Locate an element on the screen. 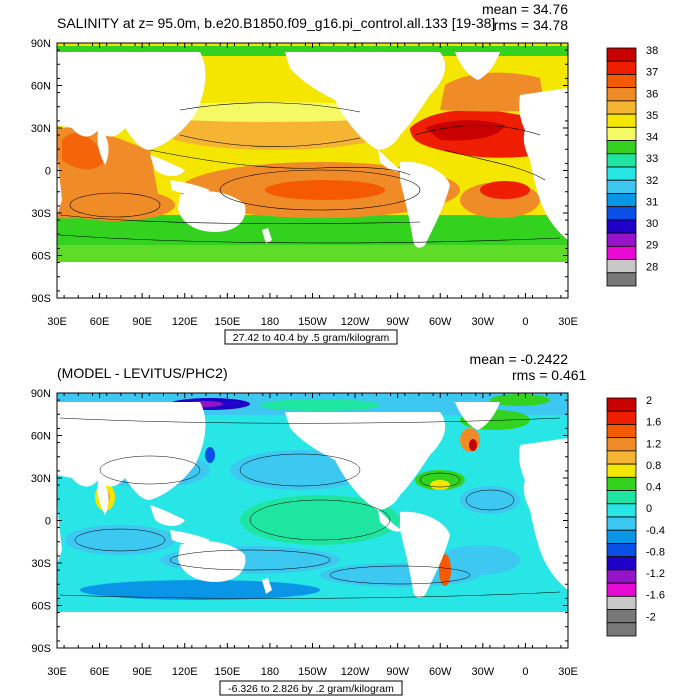 Image resolution: width=700 pixels, height=700 pixels. colorbar-label: 37 is located at coordinates (652, 73).